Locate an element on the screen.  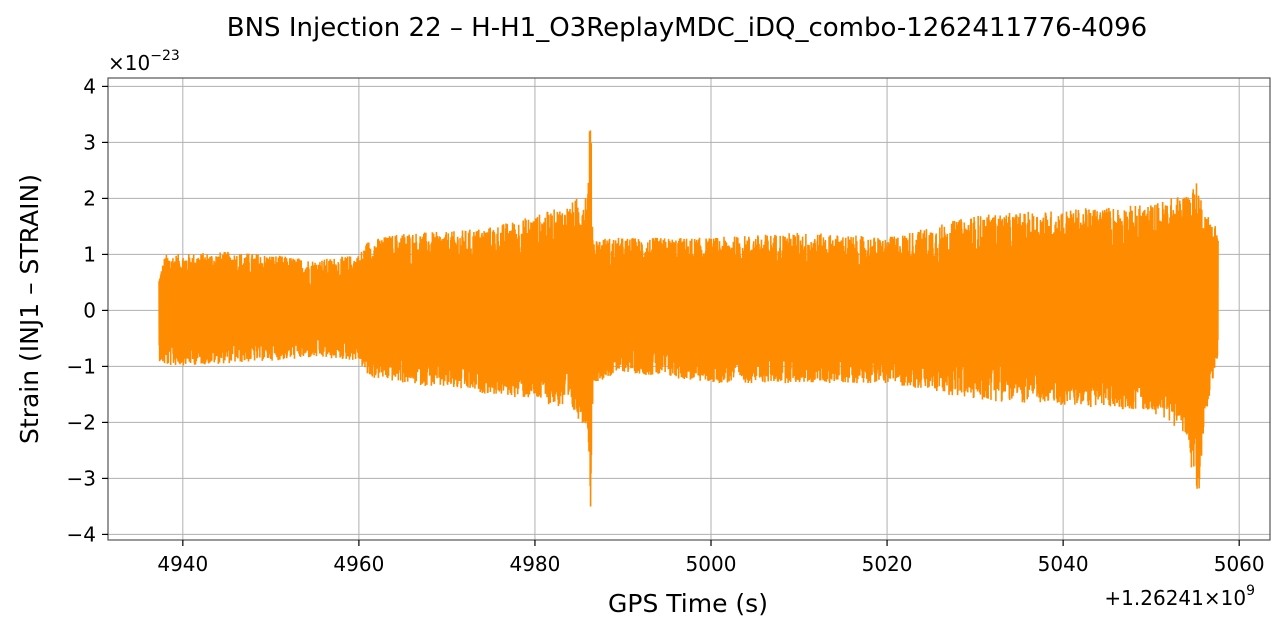
y-scale-exponent: −23 is located at coordinates (165, 56).